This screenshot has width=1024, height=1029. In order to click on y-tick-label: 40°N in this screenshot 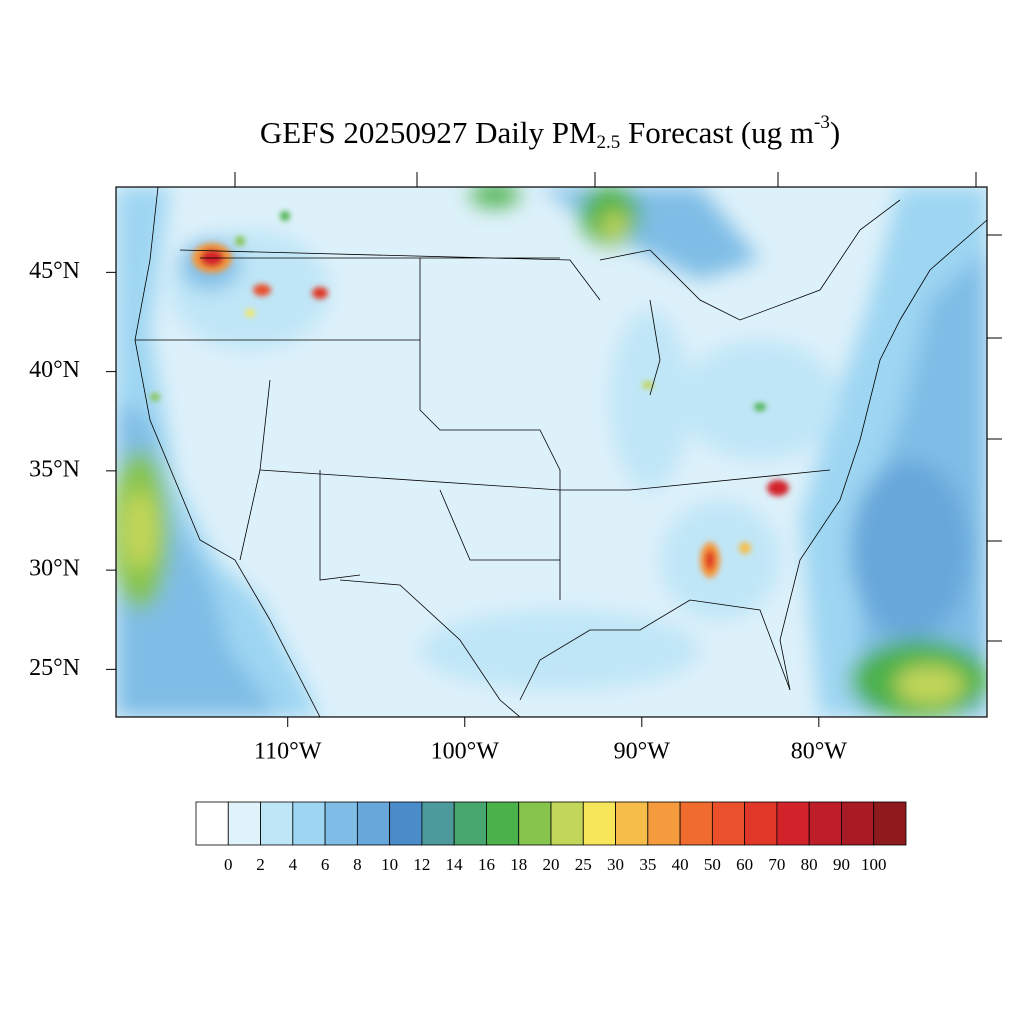, I will do `click(54, 370)`.